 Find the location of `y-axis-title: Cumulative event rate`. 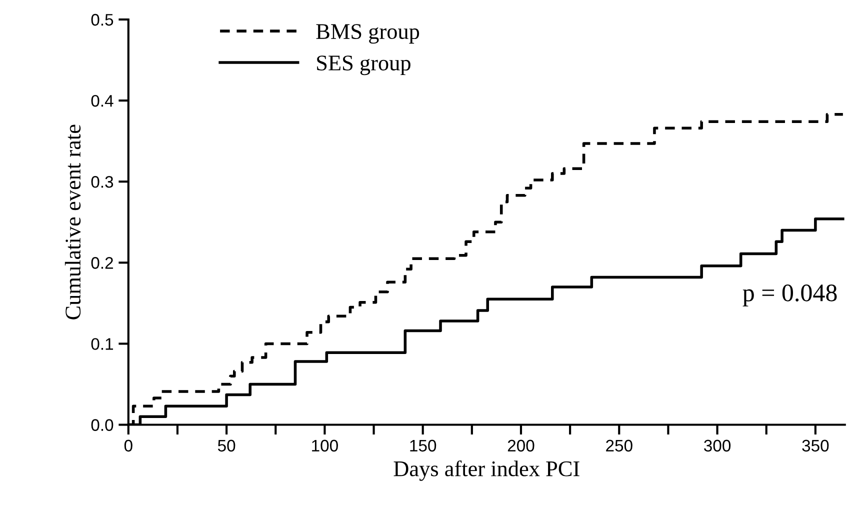

y-axis-title: Cumulative event rate is located at coordinates (72, 222).